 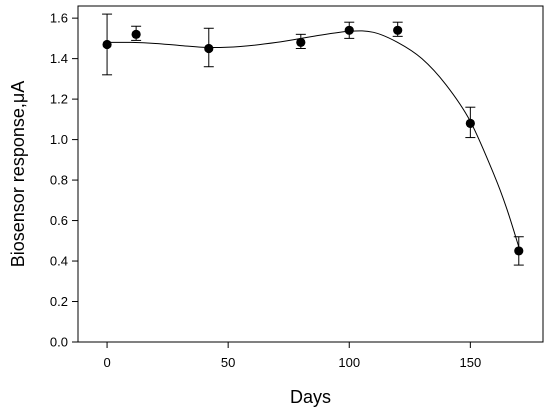 I want to click on x-tick-label: 100, so click(x=349, y=362).